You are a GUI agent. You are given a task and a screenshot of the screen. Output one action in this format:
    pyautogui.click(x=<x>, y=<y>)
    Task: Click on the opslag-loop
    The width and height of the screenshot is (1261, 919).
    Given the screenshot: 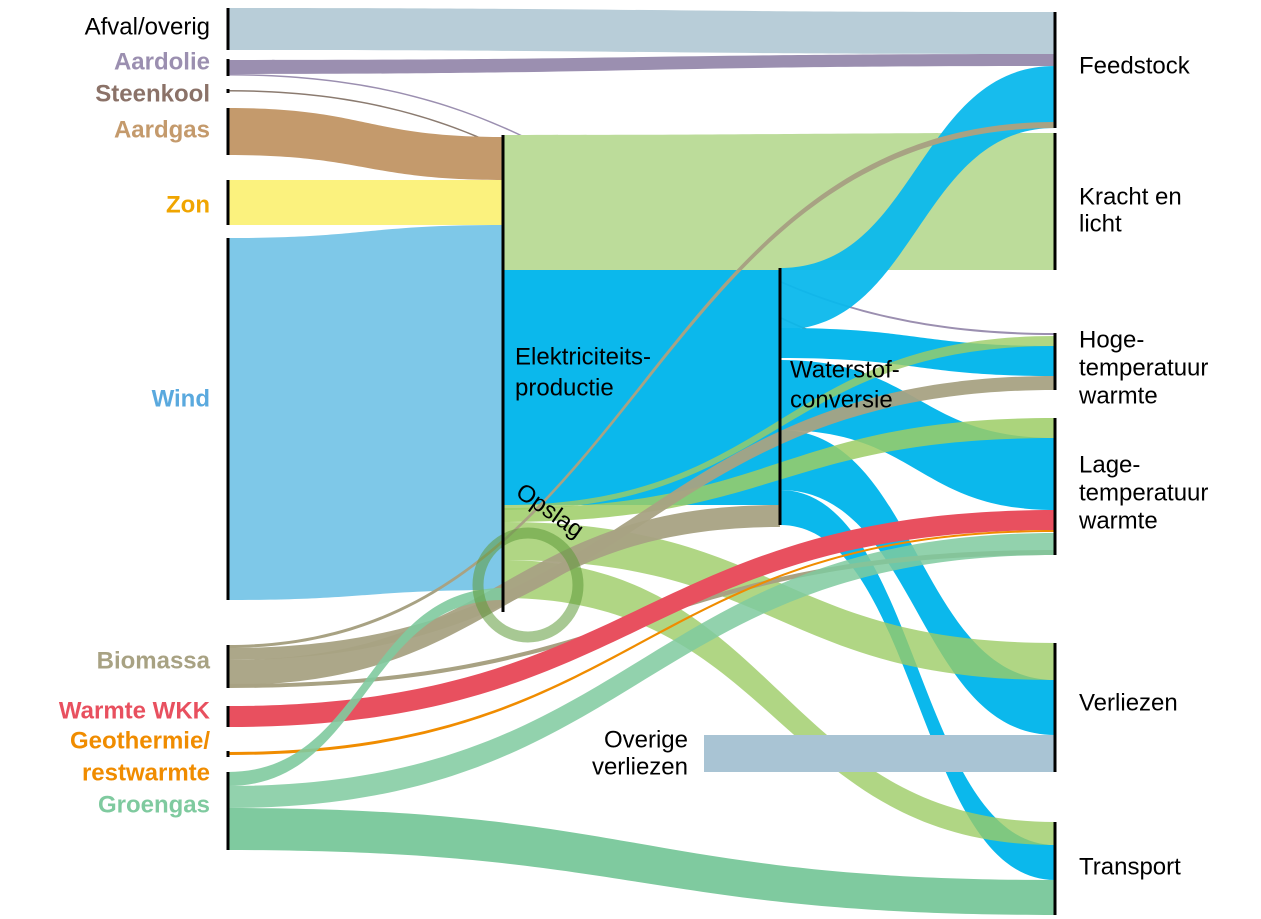 What is the action you would take?
    pyautogui.click(x=528, y=585)
    